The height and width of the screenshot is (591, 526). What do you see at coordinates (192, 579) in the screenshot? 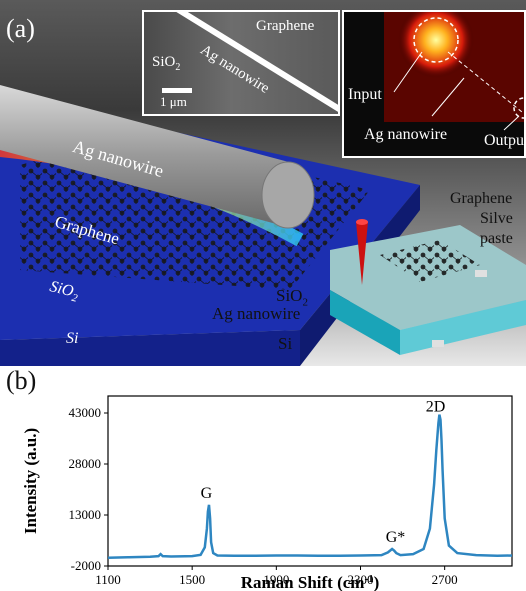
I see `x-tick-label: 1500` at bounding box center [192, 579].